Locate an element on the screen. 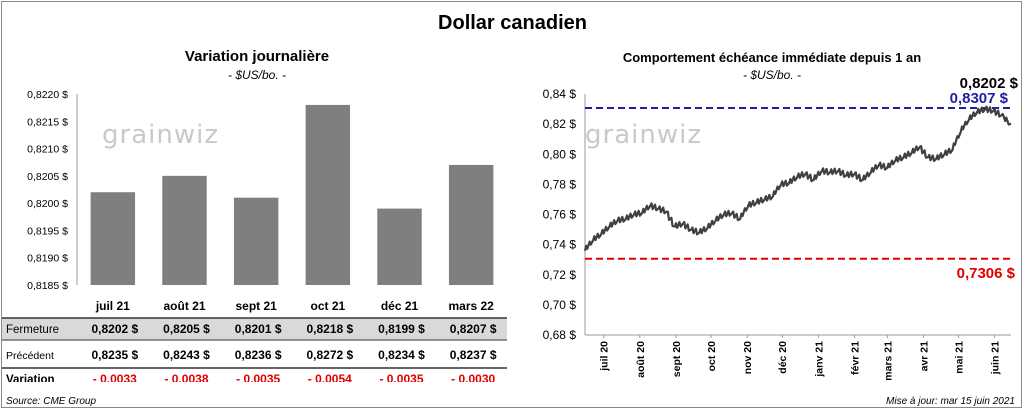 This screenshot has width=1024, height=410. table-row-label: Précédent is located at coordinates (30, 356).